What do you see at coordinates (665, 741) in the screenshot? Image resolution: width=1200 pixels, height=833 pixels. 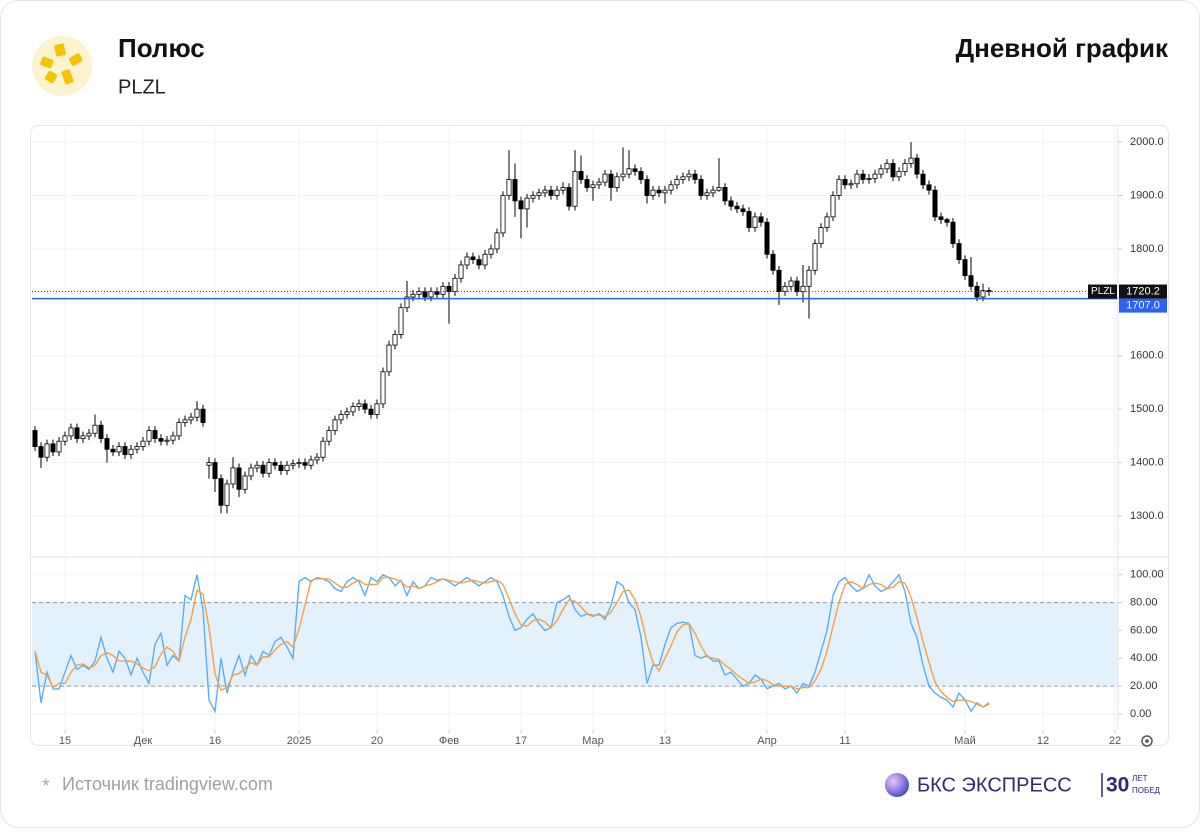 I see `x-tick-label: 13` at bounding box center [665, 741].